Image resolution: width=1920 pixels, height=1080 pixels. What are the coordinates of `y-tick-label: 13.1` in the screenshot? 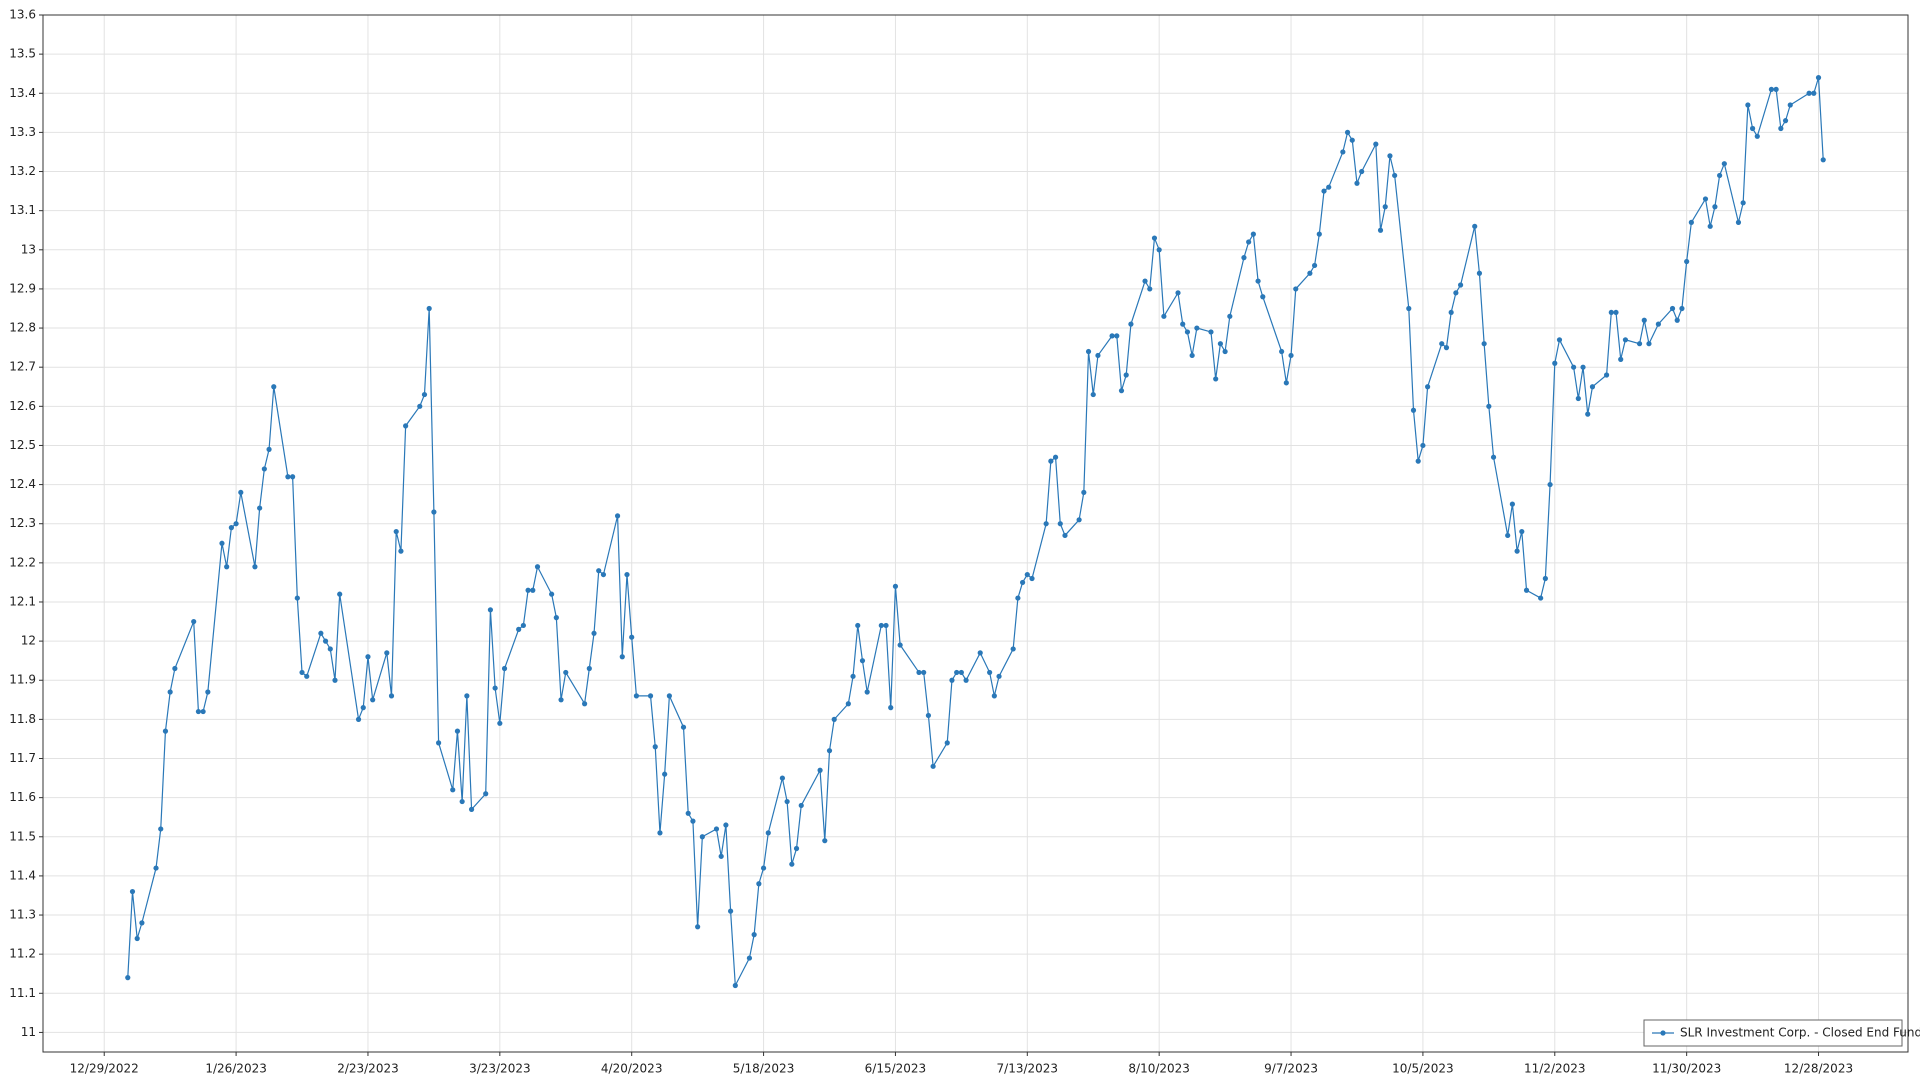 It's located at (22, 210).